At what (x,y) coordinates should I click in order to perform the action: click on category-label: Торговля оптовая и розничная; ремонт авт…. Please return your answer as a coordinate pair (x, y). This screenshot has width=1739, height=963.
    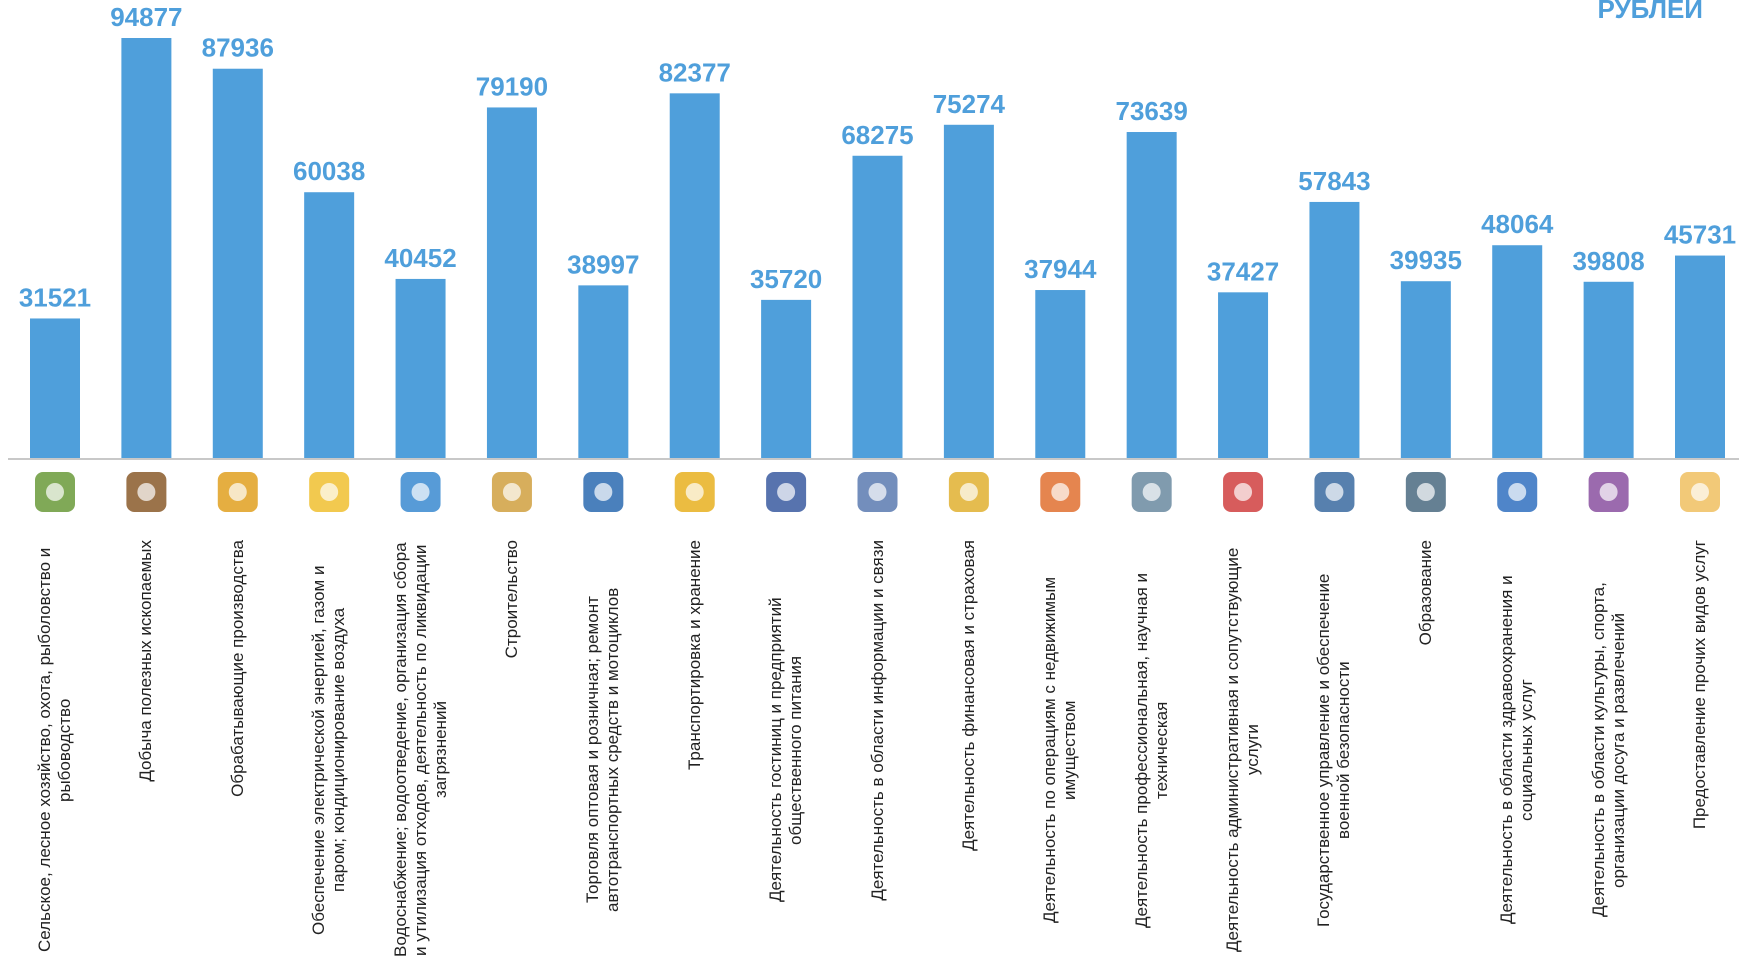
    Looking at the image, I should click on (603, 750).